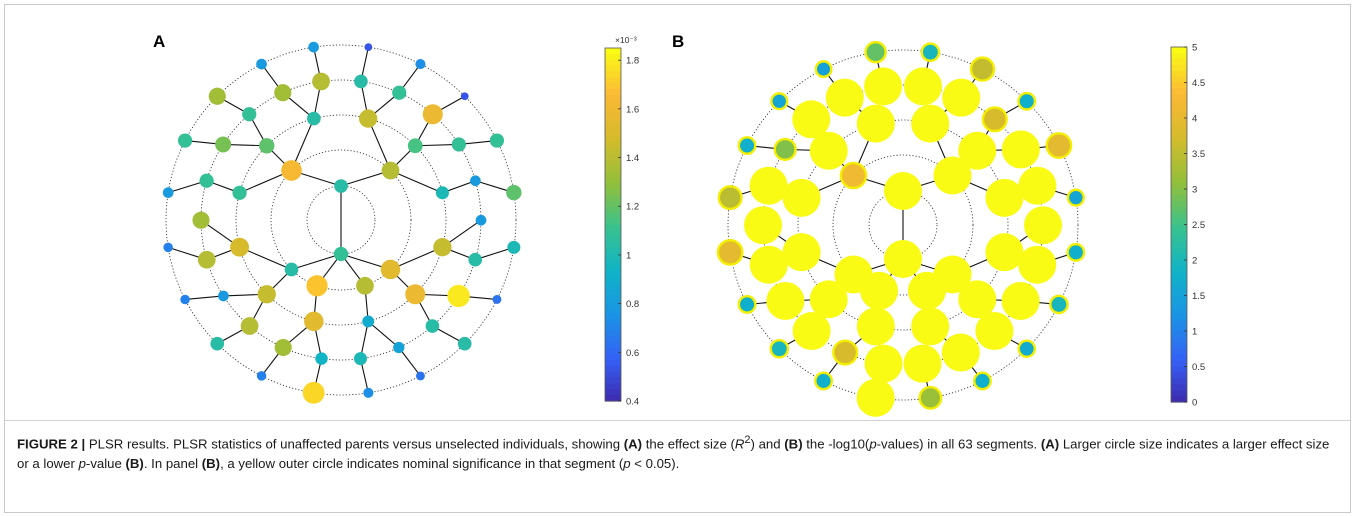  I want to click on colorbar-tick-label: 2.5, so click(1198, 225).